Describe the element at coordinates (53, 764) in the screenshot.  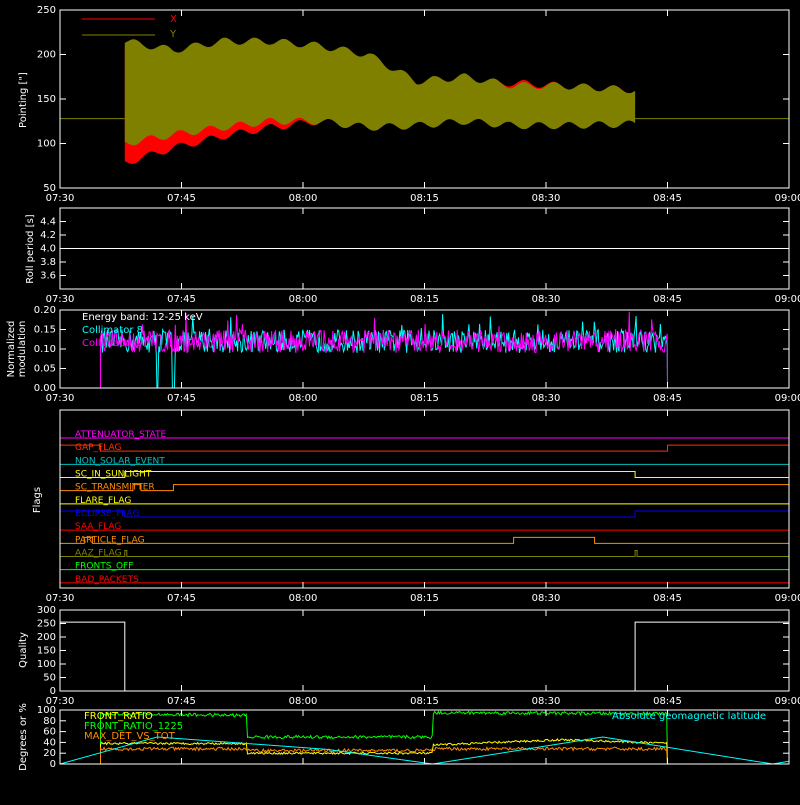
I see `y-tick-label: 0` at that location.